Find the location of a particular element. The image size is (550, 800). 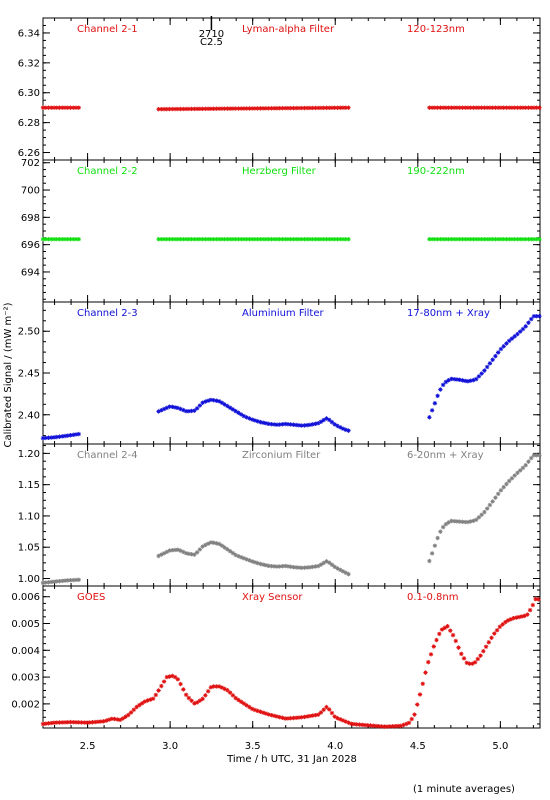

y-tick-label: 6.34 is located at coordinates (29, 33).